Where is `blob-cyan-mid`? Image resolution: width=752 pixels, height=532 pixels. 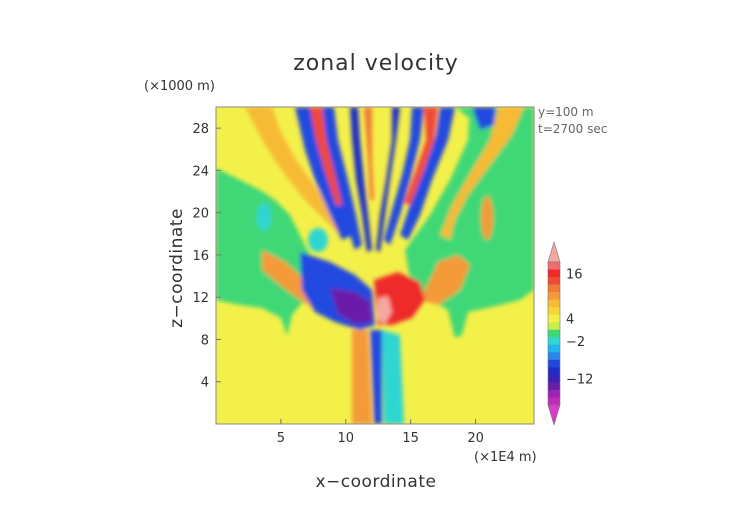 blob-cyan-mid is located at coordinates (318, 240).